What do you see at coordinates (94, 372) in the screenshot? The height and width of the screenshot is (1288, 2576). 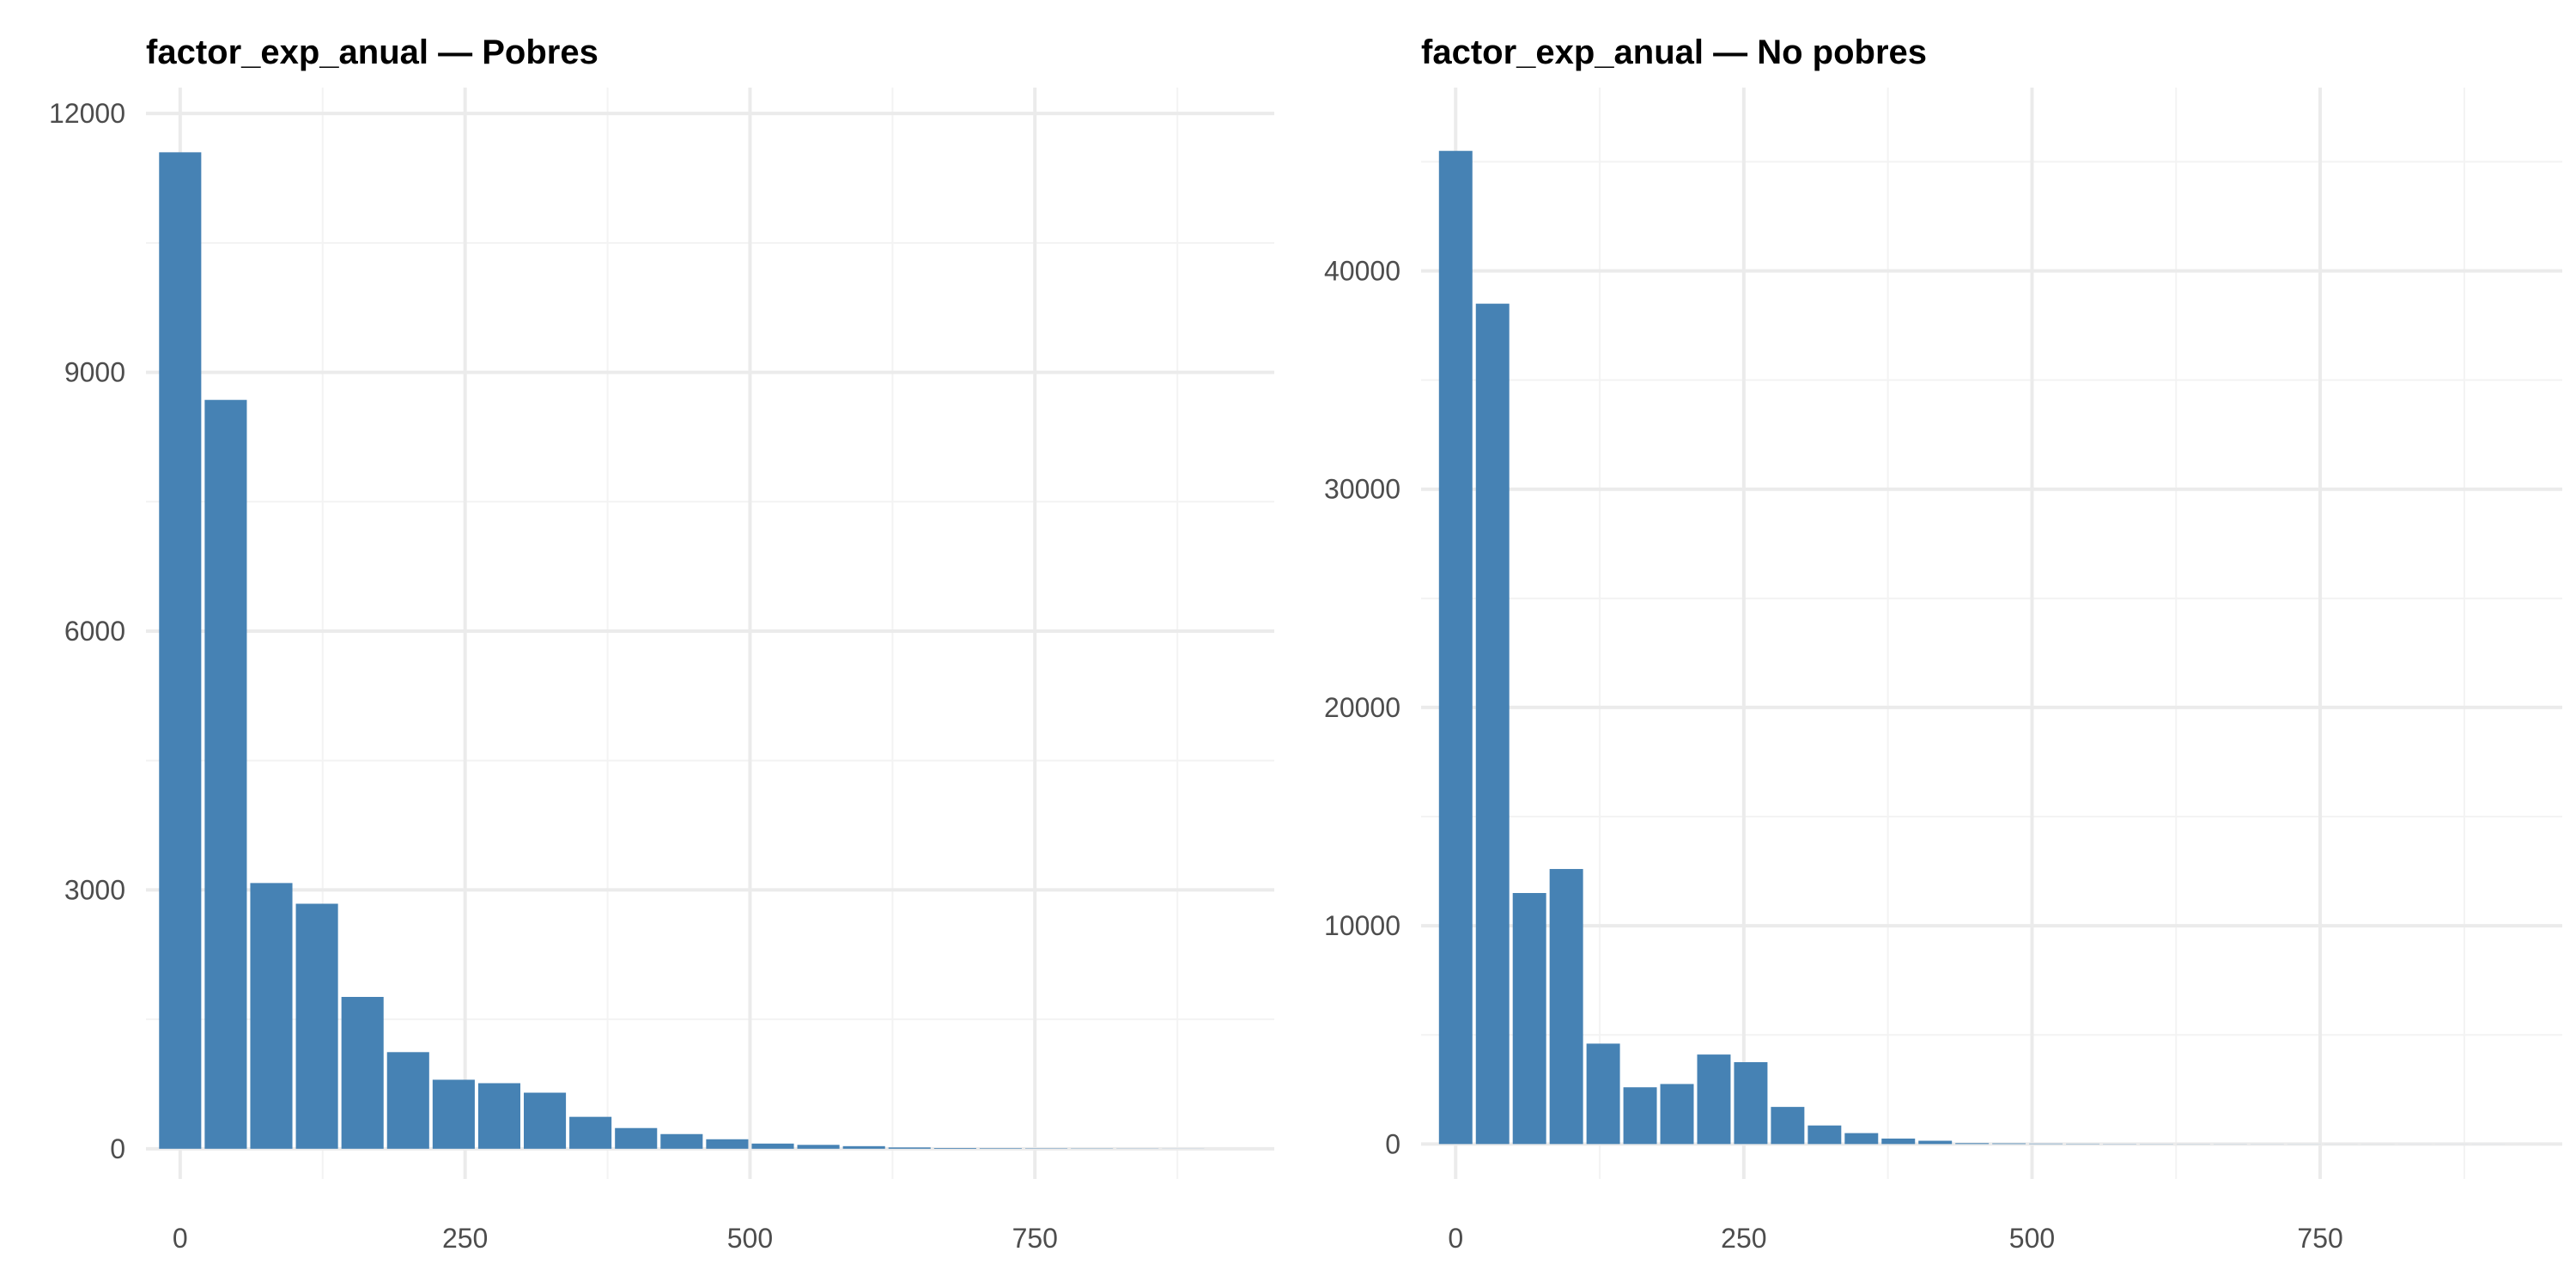 I see `y-tick-label: 9000` at bounding box center [94, 372].